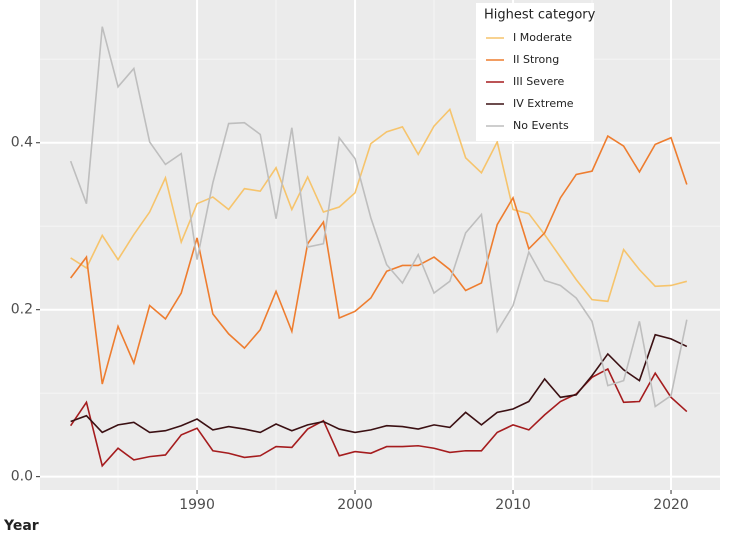 This screenshot has width=731, height=539. Describe the element at coordinates (671, 505) in the screenshot. I see `x-tick-label: 2020` at that location.